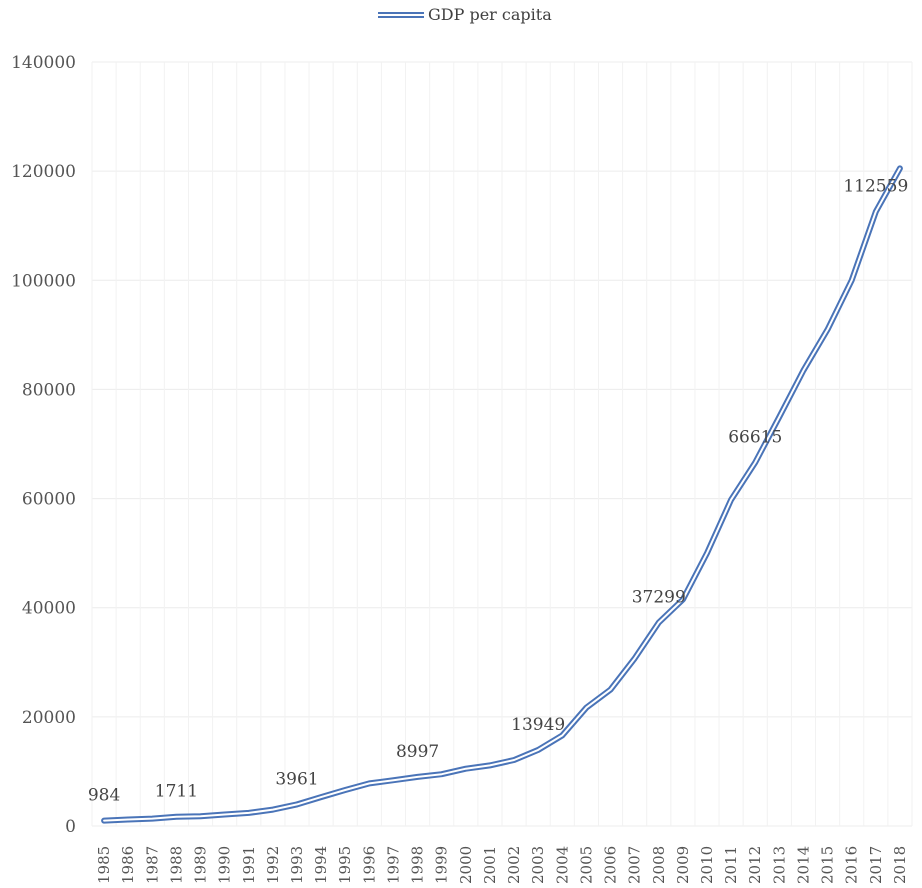 The width and height of the screenshot is (922, 888). I want to click on x-tick-label: 2004, so click(562, 865).